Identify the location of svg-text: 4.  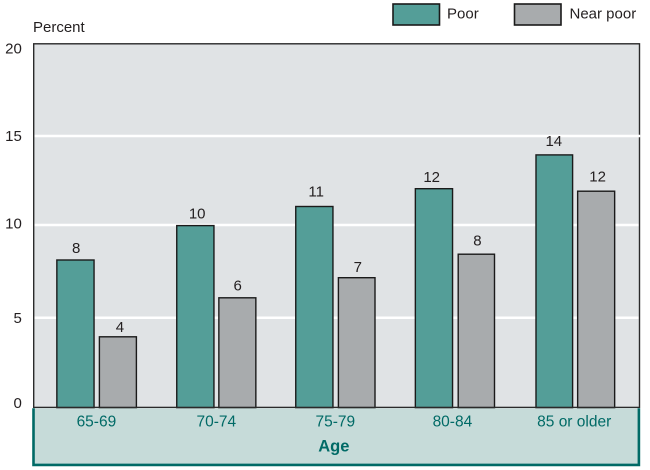
(120, 327).